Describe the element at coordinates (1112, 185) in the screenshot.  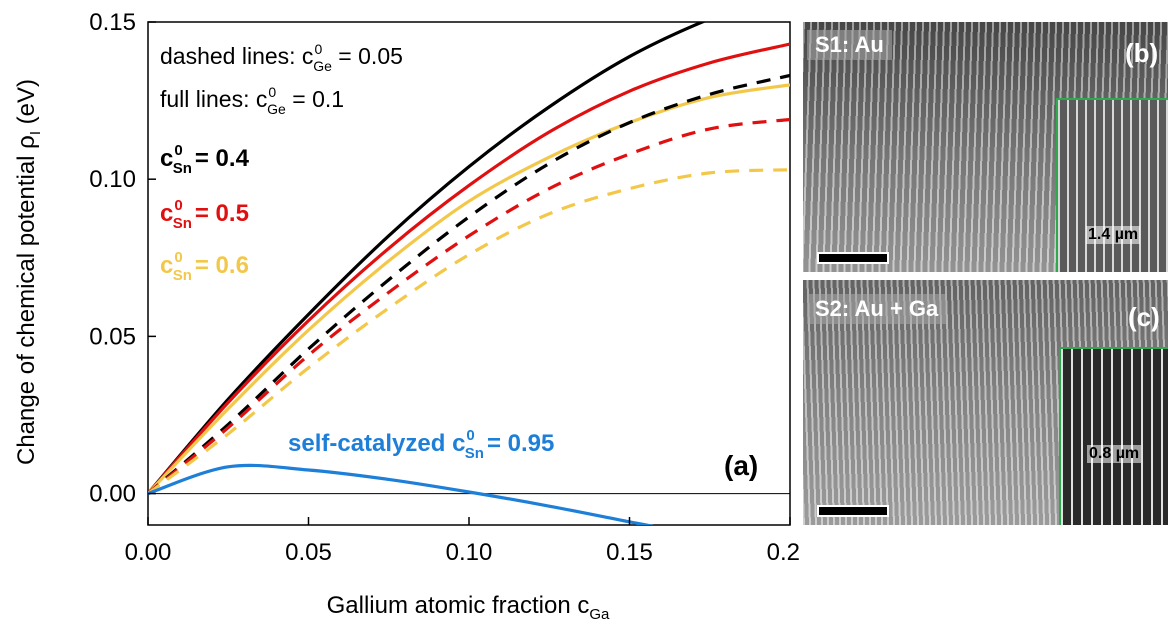
I see `panel-b-inset: 1.4 µm` at that location.